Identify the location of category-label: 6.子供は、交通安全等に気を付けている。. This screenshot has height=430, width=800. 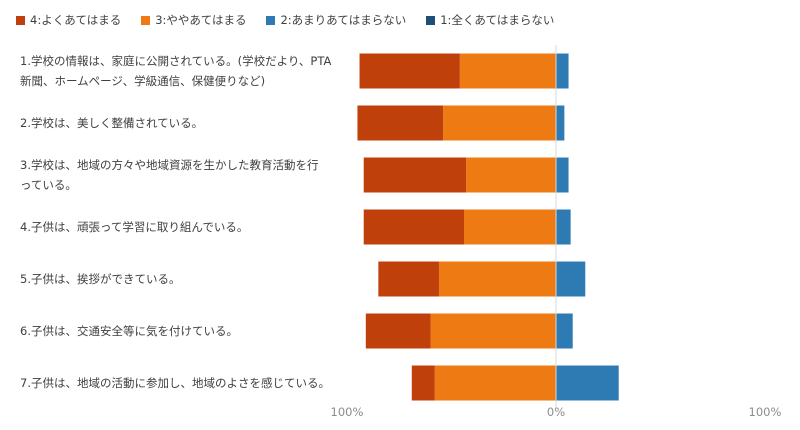
(129, 331).